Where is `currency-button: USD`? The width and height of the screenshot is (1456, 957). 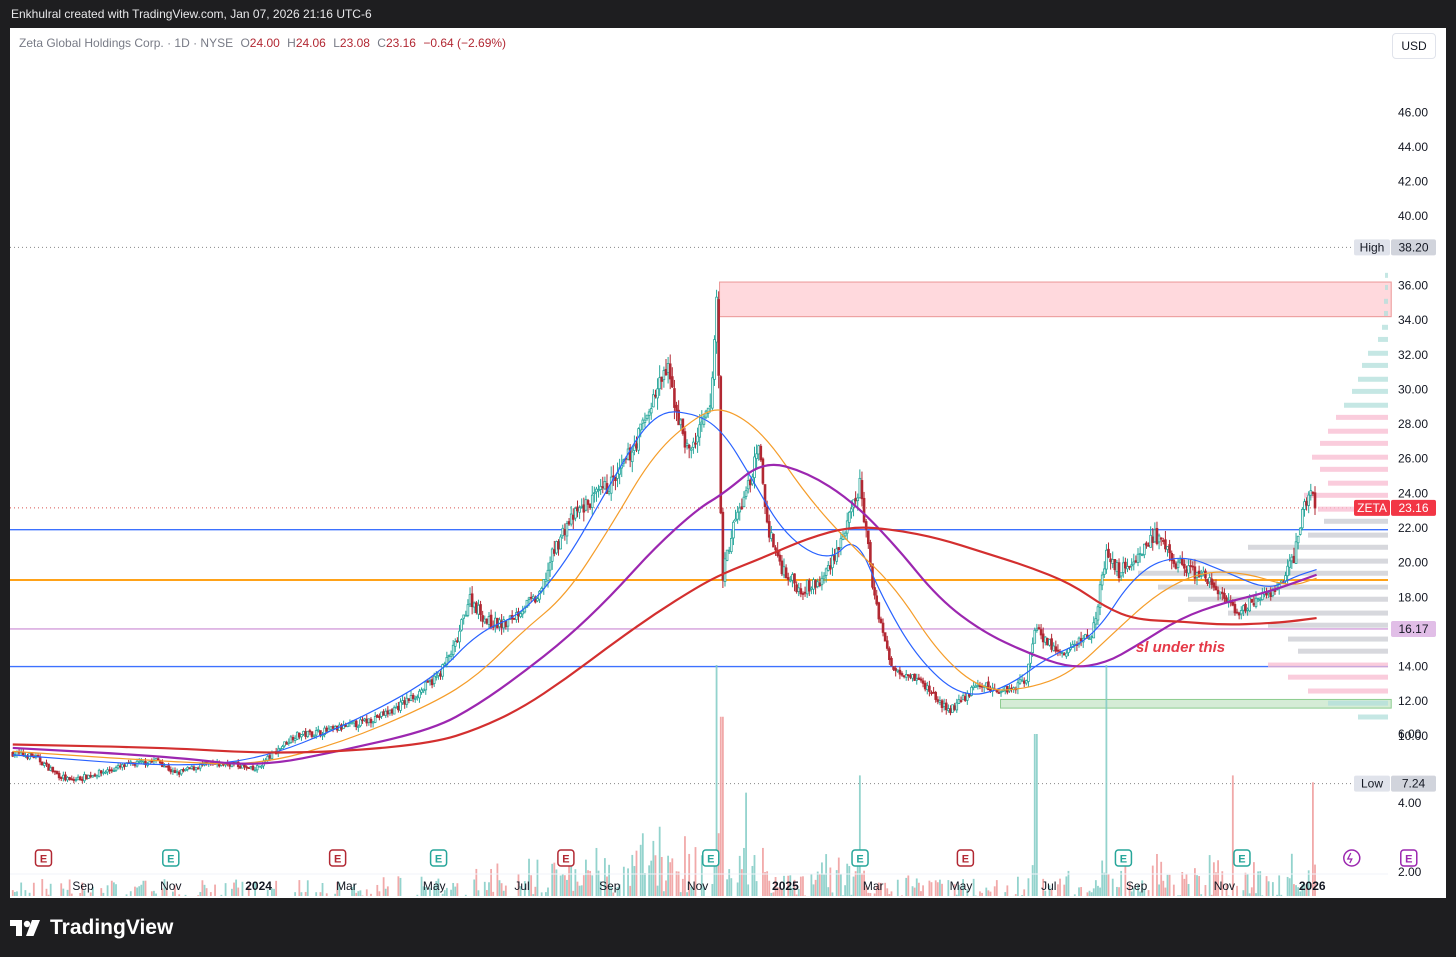
currency-button: USD is located at coordinates (1414, 46).